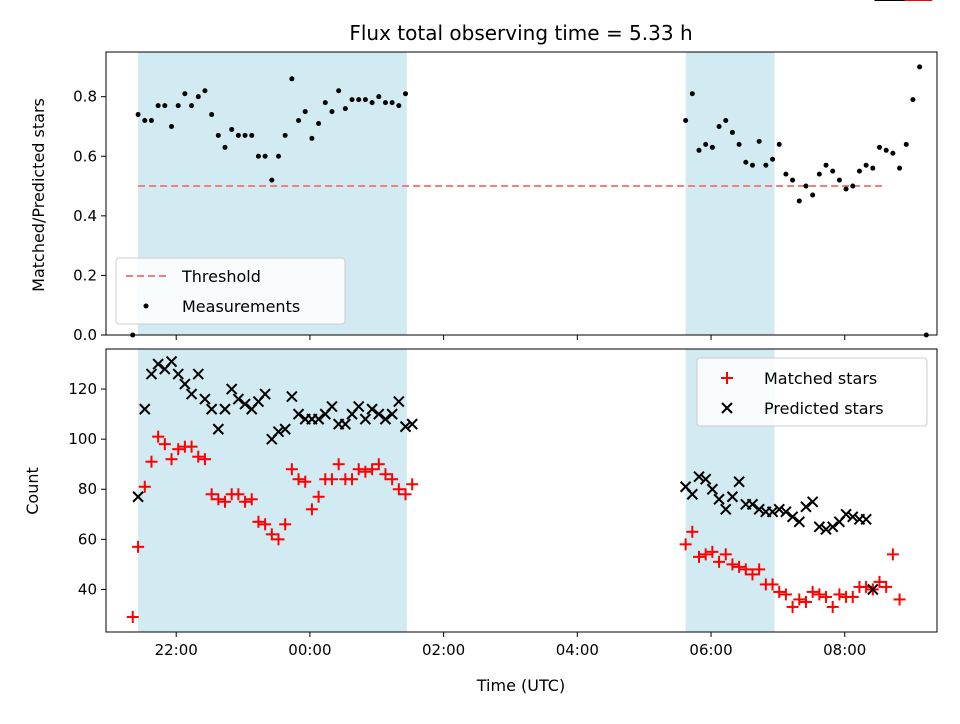 Image resolution: width=960 pixels, height=724 pixels. What do you see at coordinates (146, 306) in the screenshot?
I see `legend-measurements-swatch` at bounding box center [146, 306].